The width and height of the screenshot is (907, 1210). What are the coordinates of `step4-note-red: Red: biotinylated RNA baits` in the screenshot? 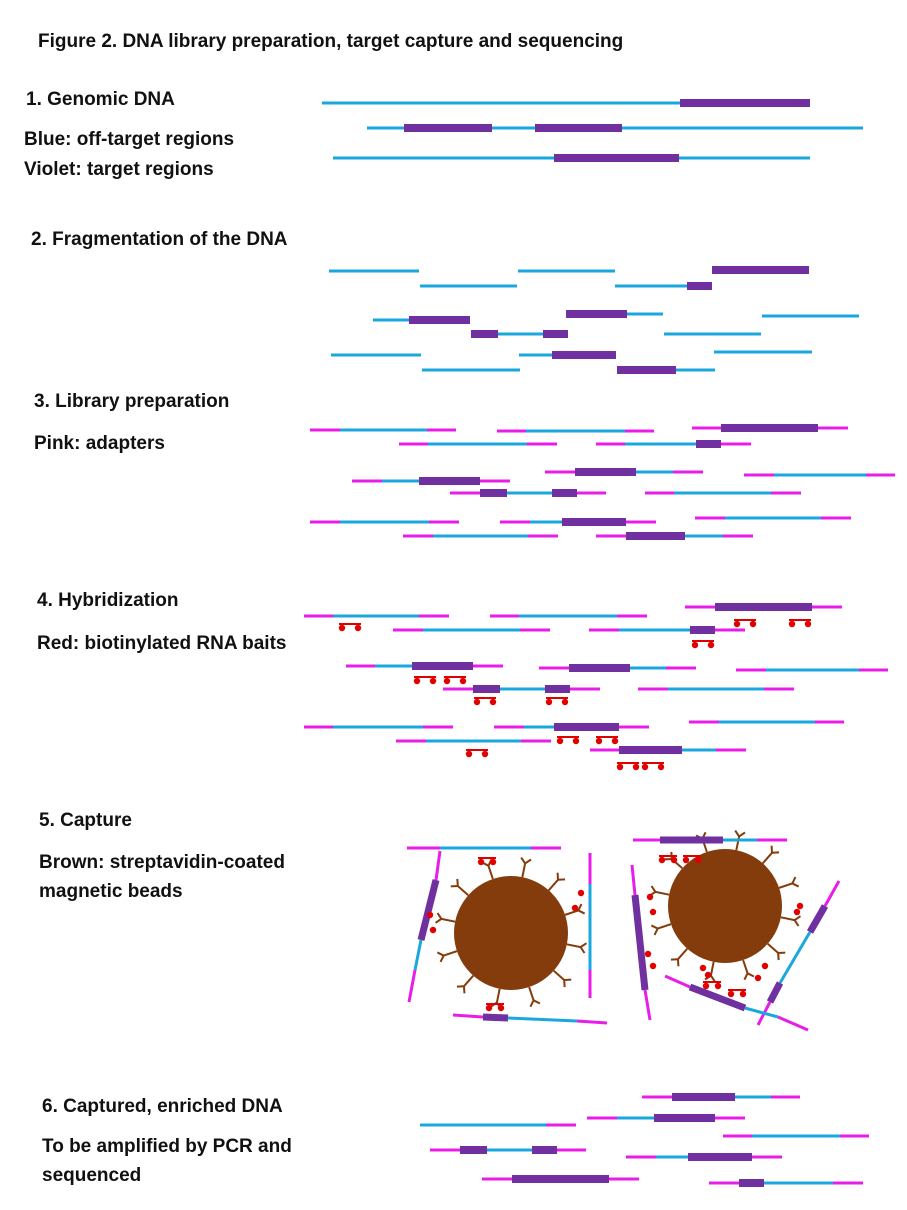 It's located at (162, 643).